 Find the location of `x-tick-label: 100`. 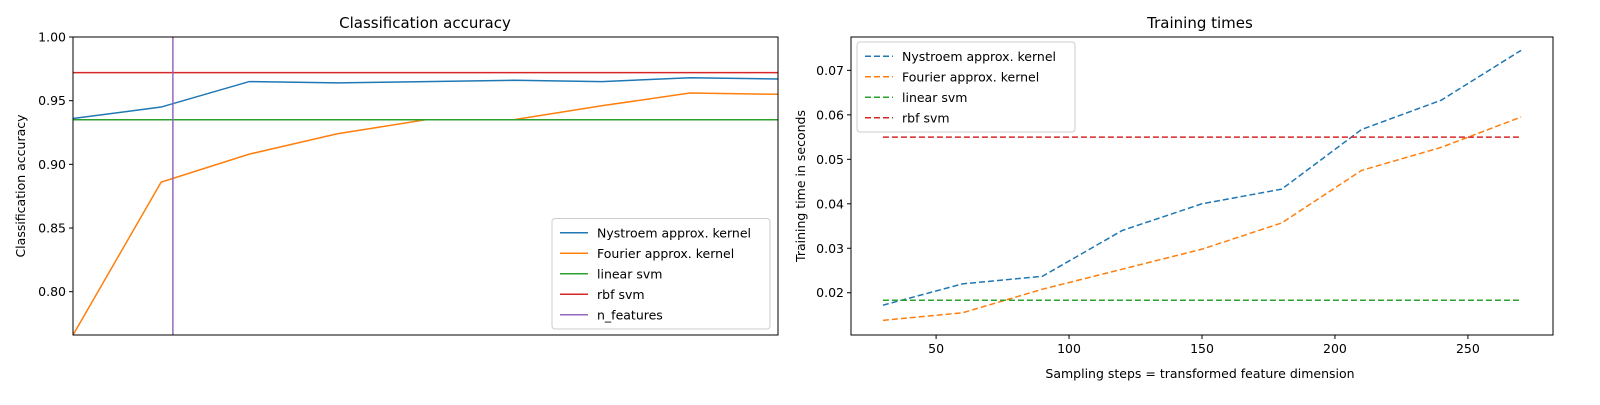

x-tick-label: 100 is located at coordinates (1069, 348).